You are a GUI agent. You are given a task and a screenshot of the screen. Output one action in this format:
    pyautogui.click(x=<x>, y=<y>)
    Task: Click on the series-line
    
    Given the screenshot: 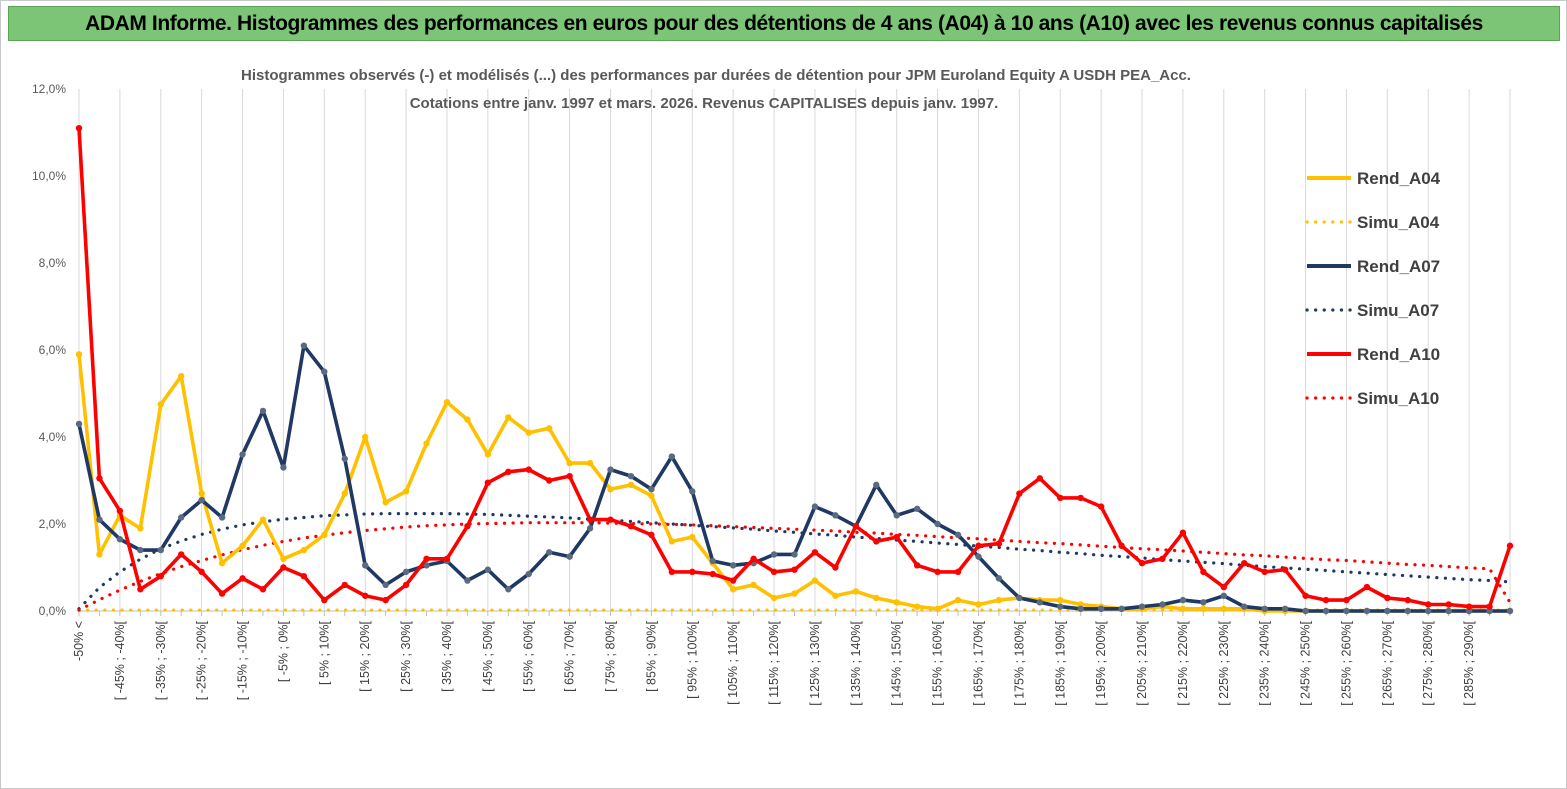 What is the action you would take?
    pyautogui.click(x=794, y=561)
    